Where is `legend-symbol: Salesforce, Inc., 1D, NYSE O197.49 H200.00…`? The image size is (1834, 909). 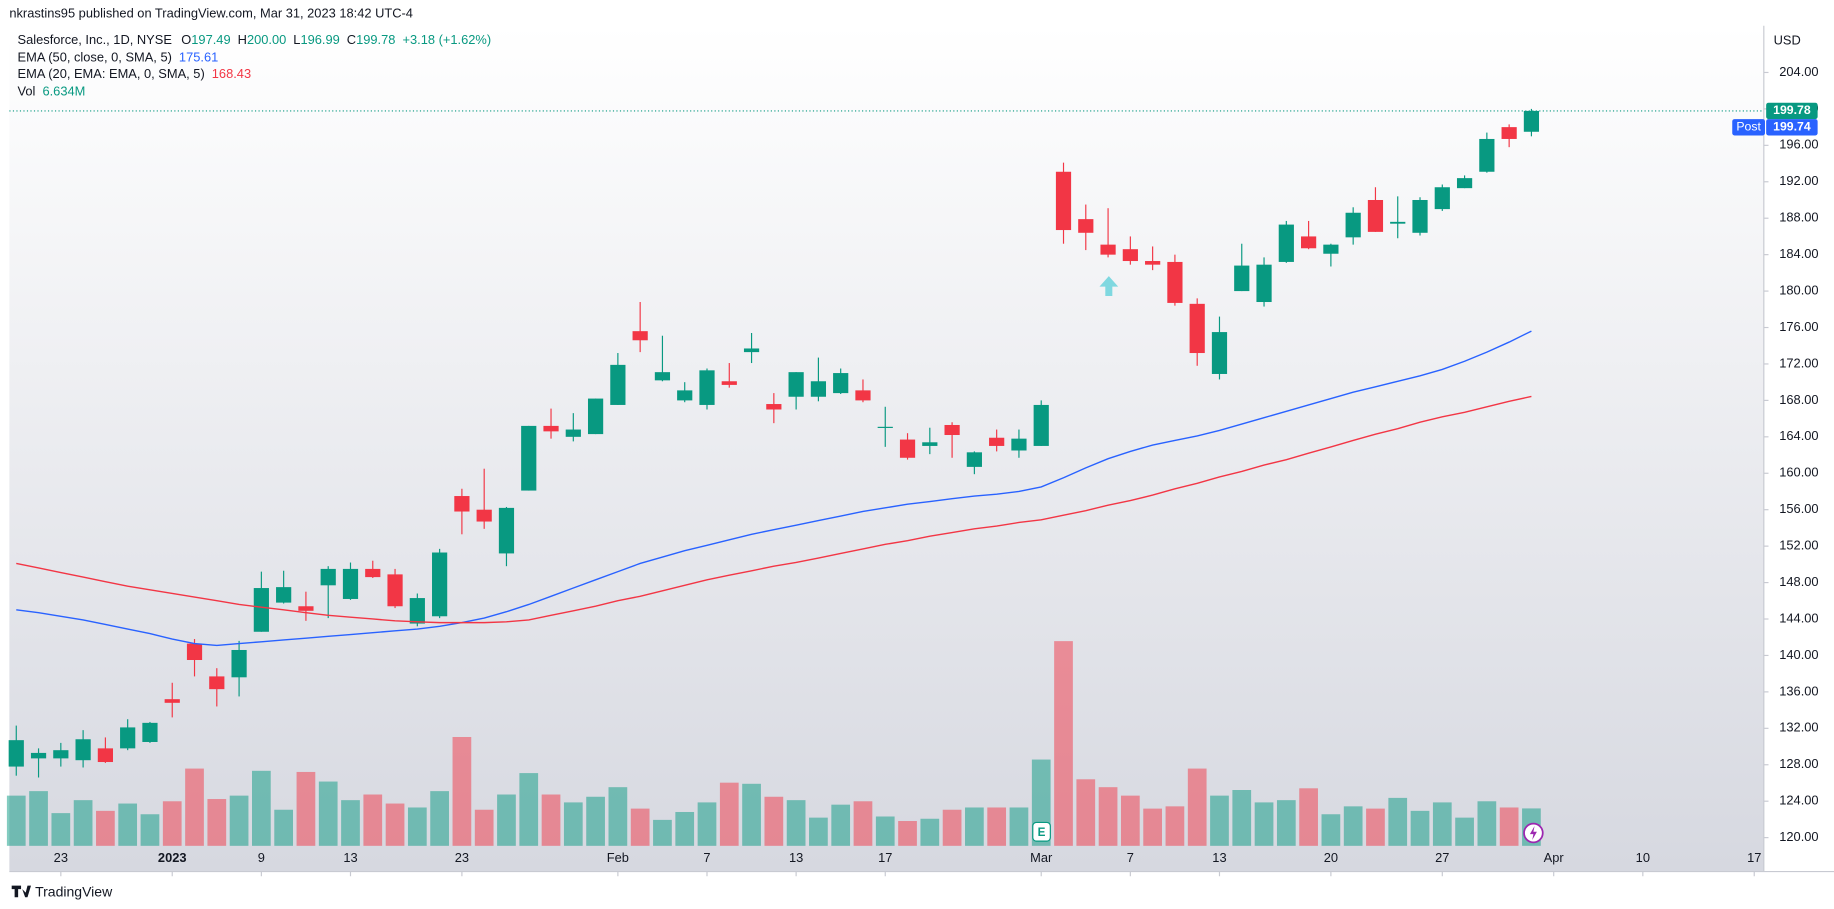 legend-symbol: Salesforce, Inc., 1D, NYSE O197.49 H200.00… is located at coordinates (255, 39).